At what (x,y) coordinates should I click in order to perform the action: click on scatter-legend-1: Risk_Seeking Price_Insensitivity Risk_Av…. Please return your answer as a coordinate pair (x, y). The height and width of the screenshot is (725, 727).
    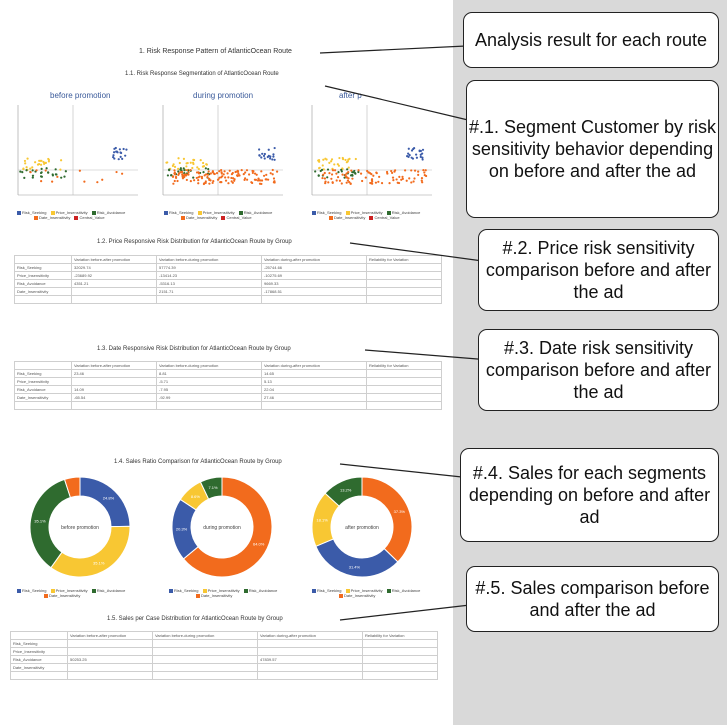
    Looking at the image, I should click on (69, 215).